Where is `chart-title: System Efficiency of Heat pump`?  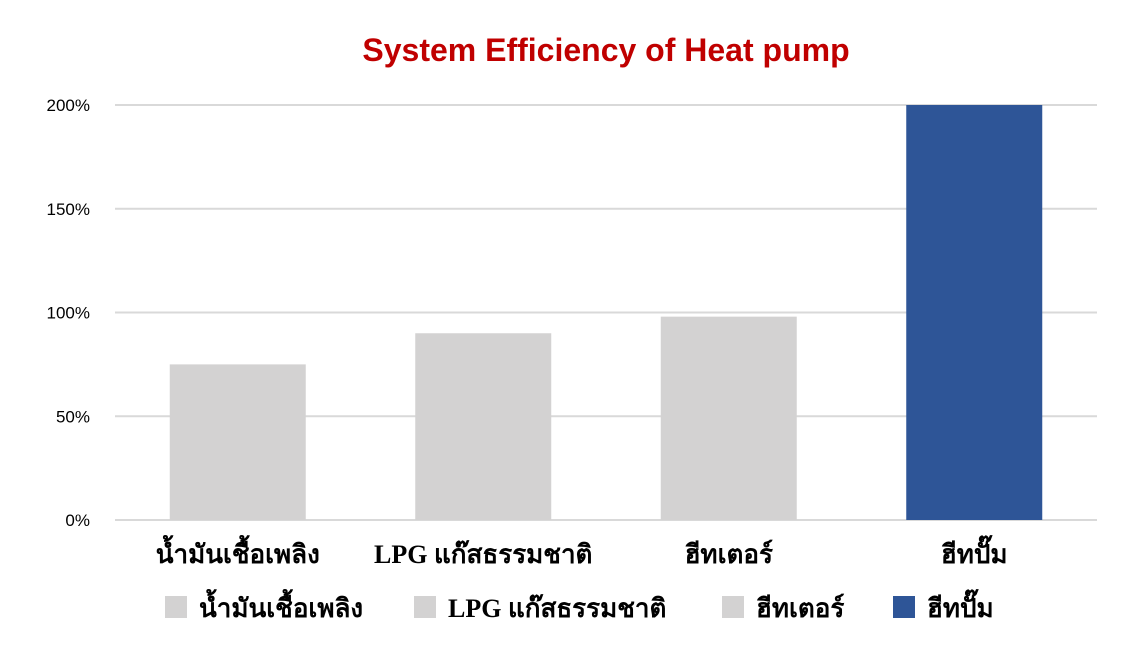 chart-title: System Efficiency of Heat pump is located at coordinates (605, 50).